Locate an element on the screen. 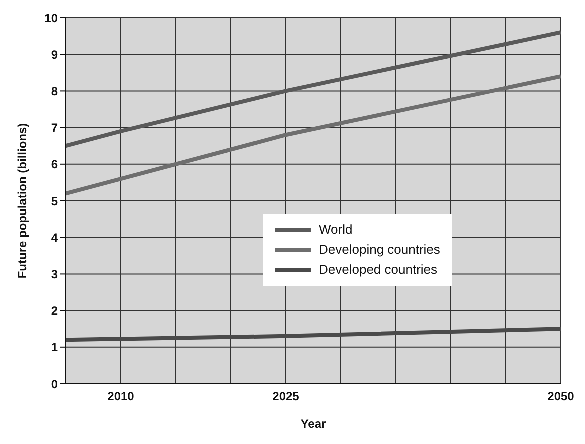 The width and height of the screenshot is (585, 444). x-tick-label: 2025 is located at coordinates (286, 397).